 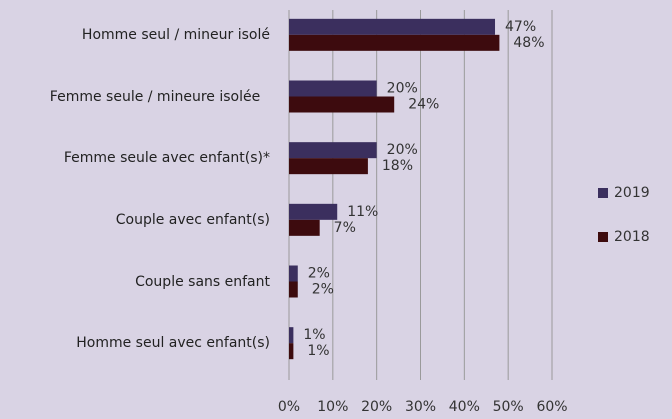 I want to click on x-tick-label: 20%, so click(x=376, y=407).